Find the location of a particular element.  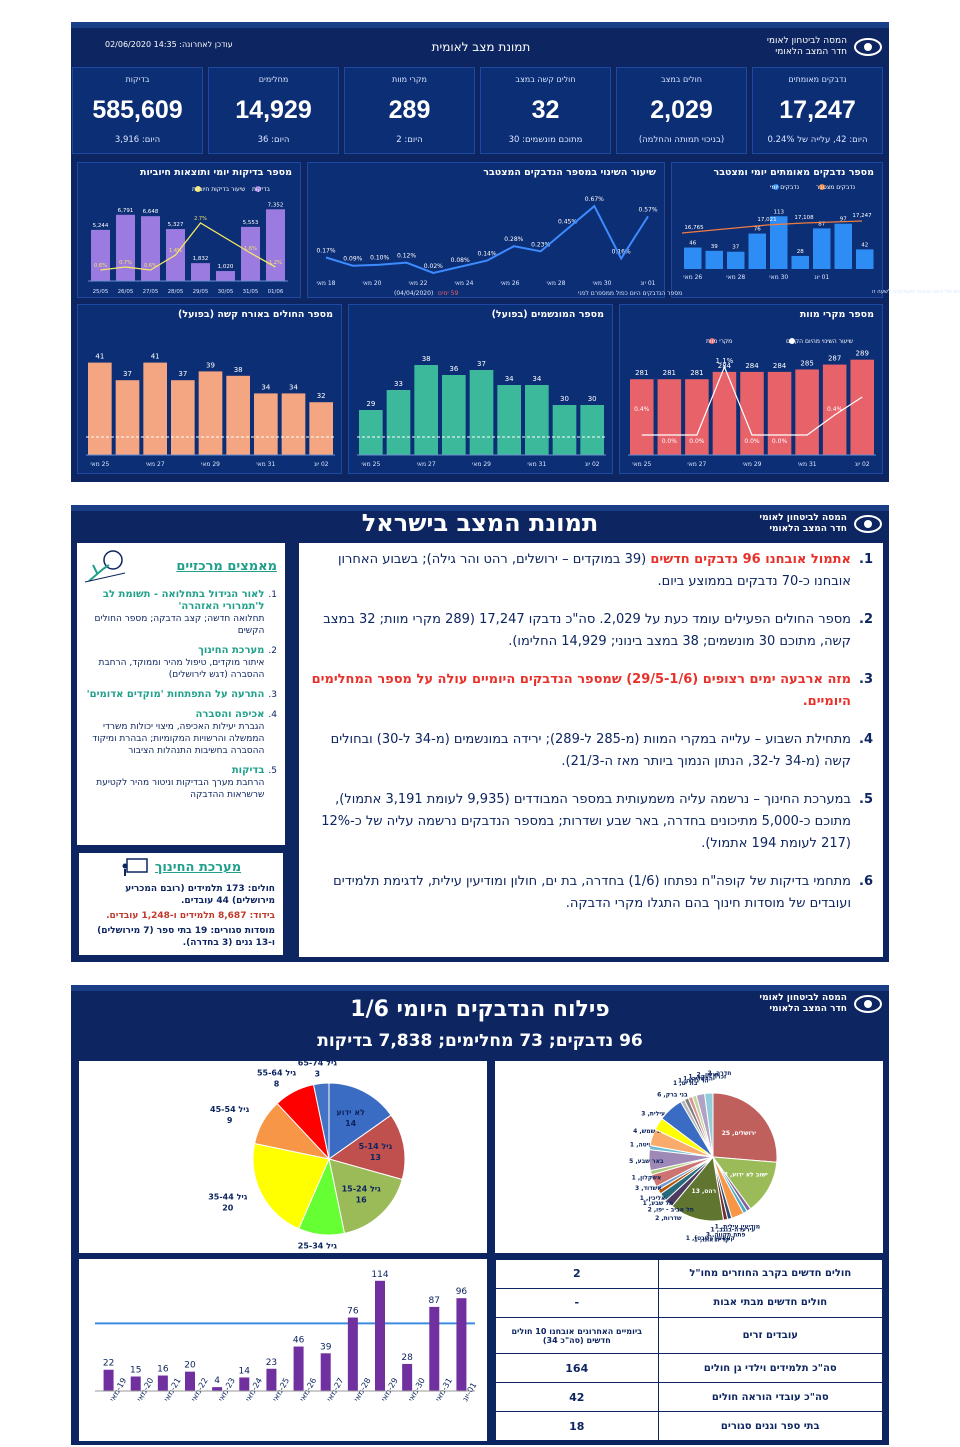

row-value: 18 is located at coordinates (577, 1426).